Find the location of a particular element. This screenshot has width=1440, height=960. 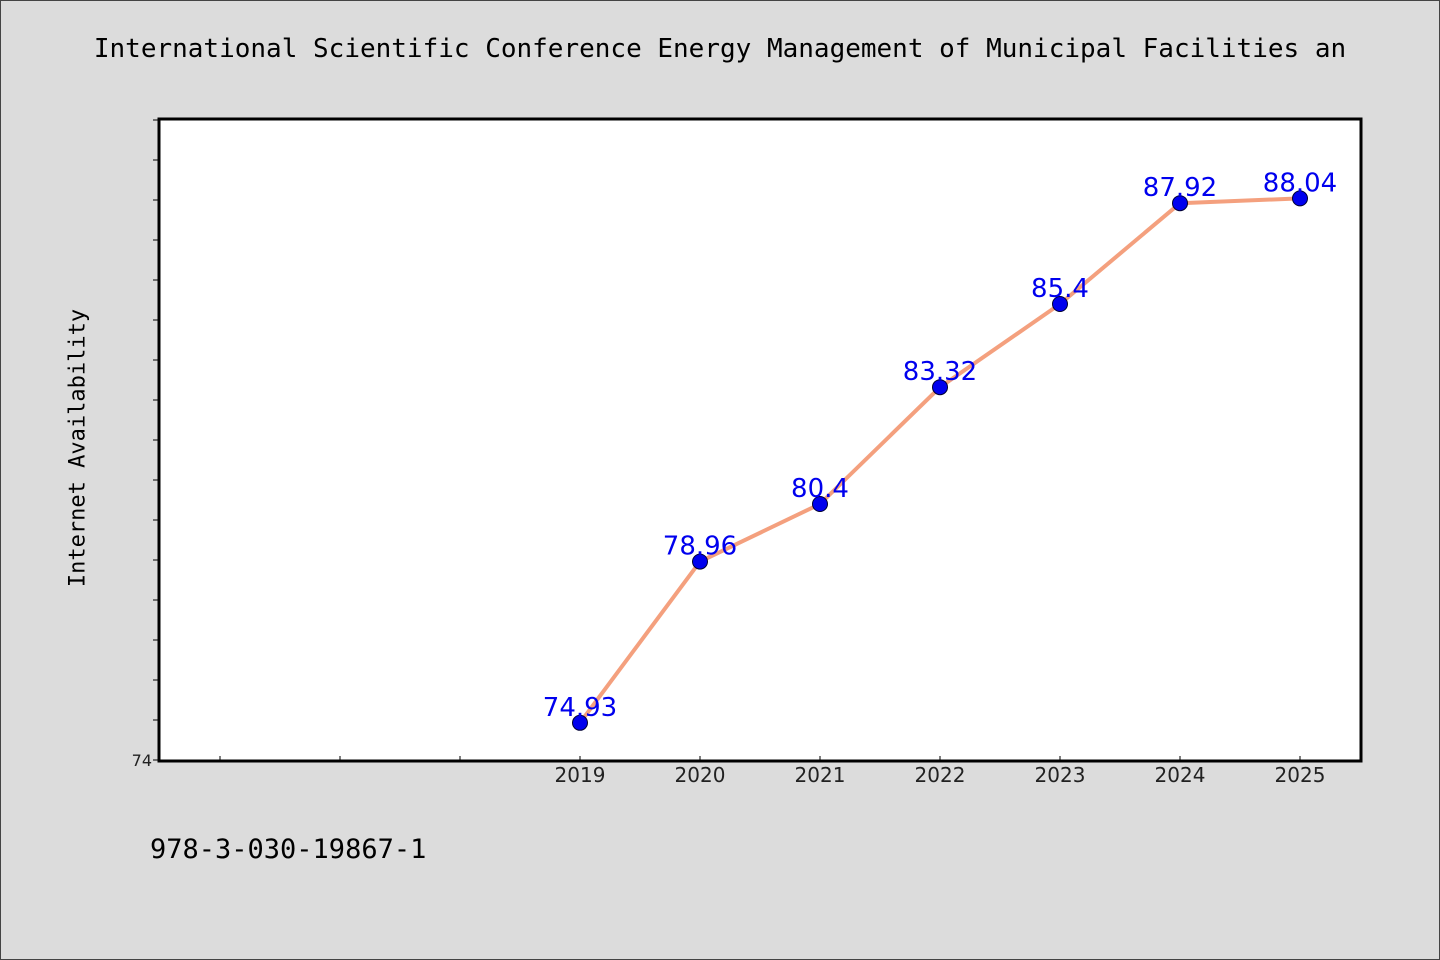

data-label: 83.32 is located at coordinates (940, 372).